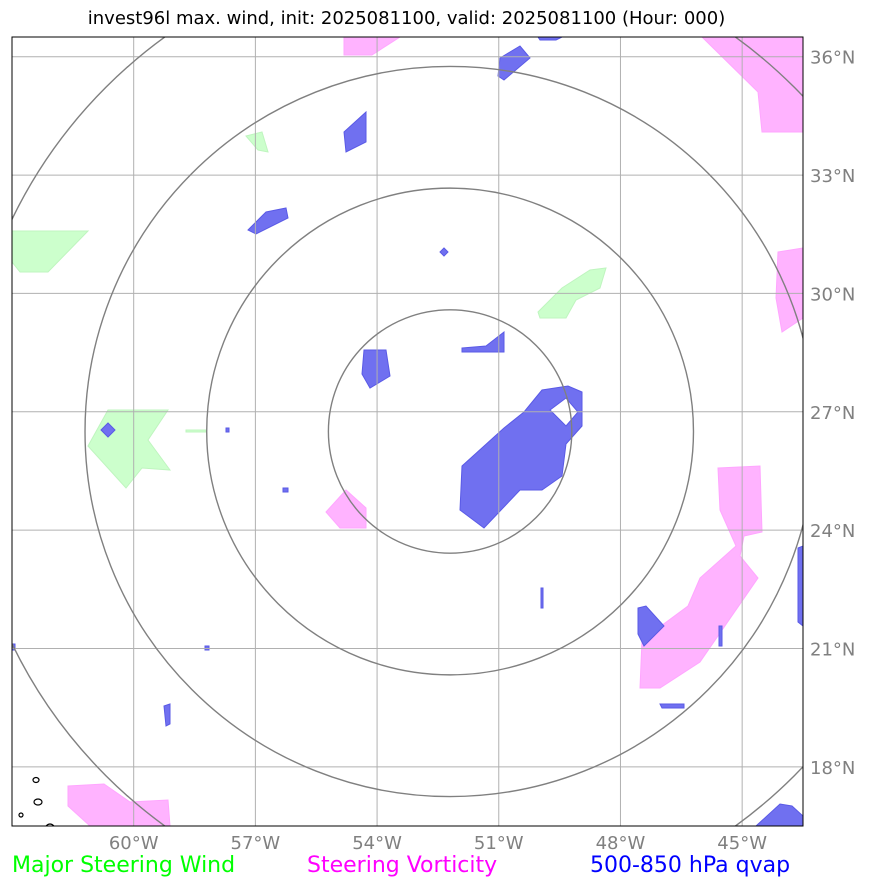  What do you see at coordinates (438, 843) in the screenshot?
I see `longitude-tick-labels: 60°W 57°W 54°W 51°W 48°W 45°W` at bounding box center [438, 843].